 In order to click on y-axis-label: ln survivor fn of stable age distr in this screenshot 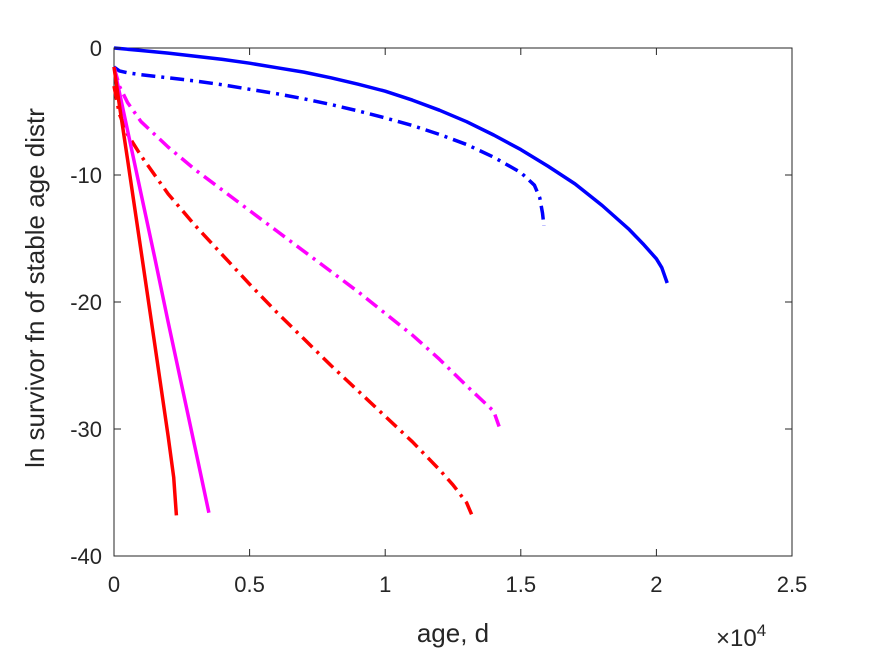, I will do `click(35, 288)`.